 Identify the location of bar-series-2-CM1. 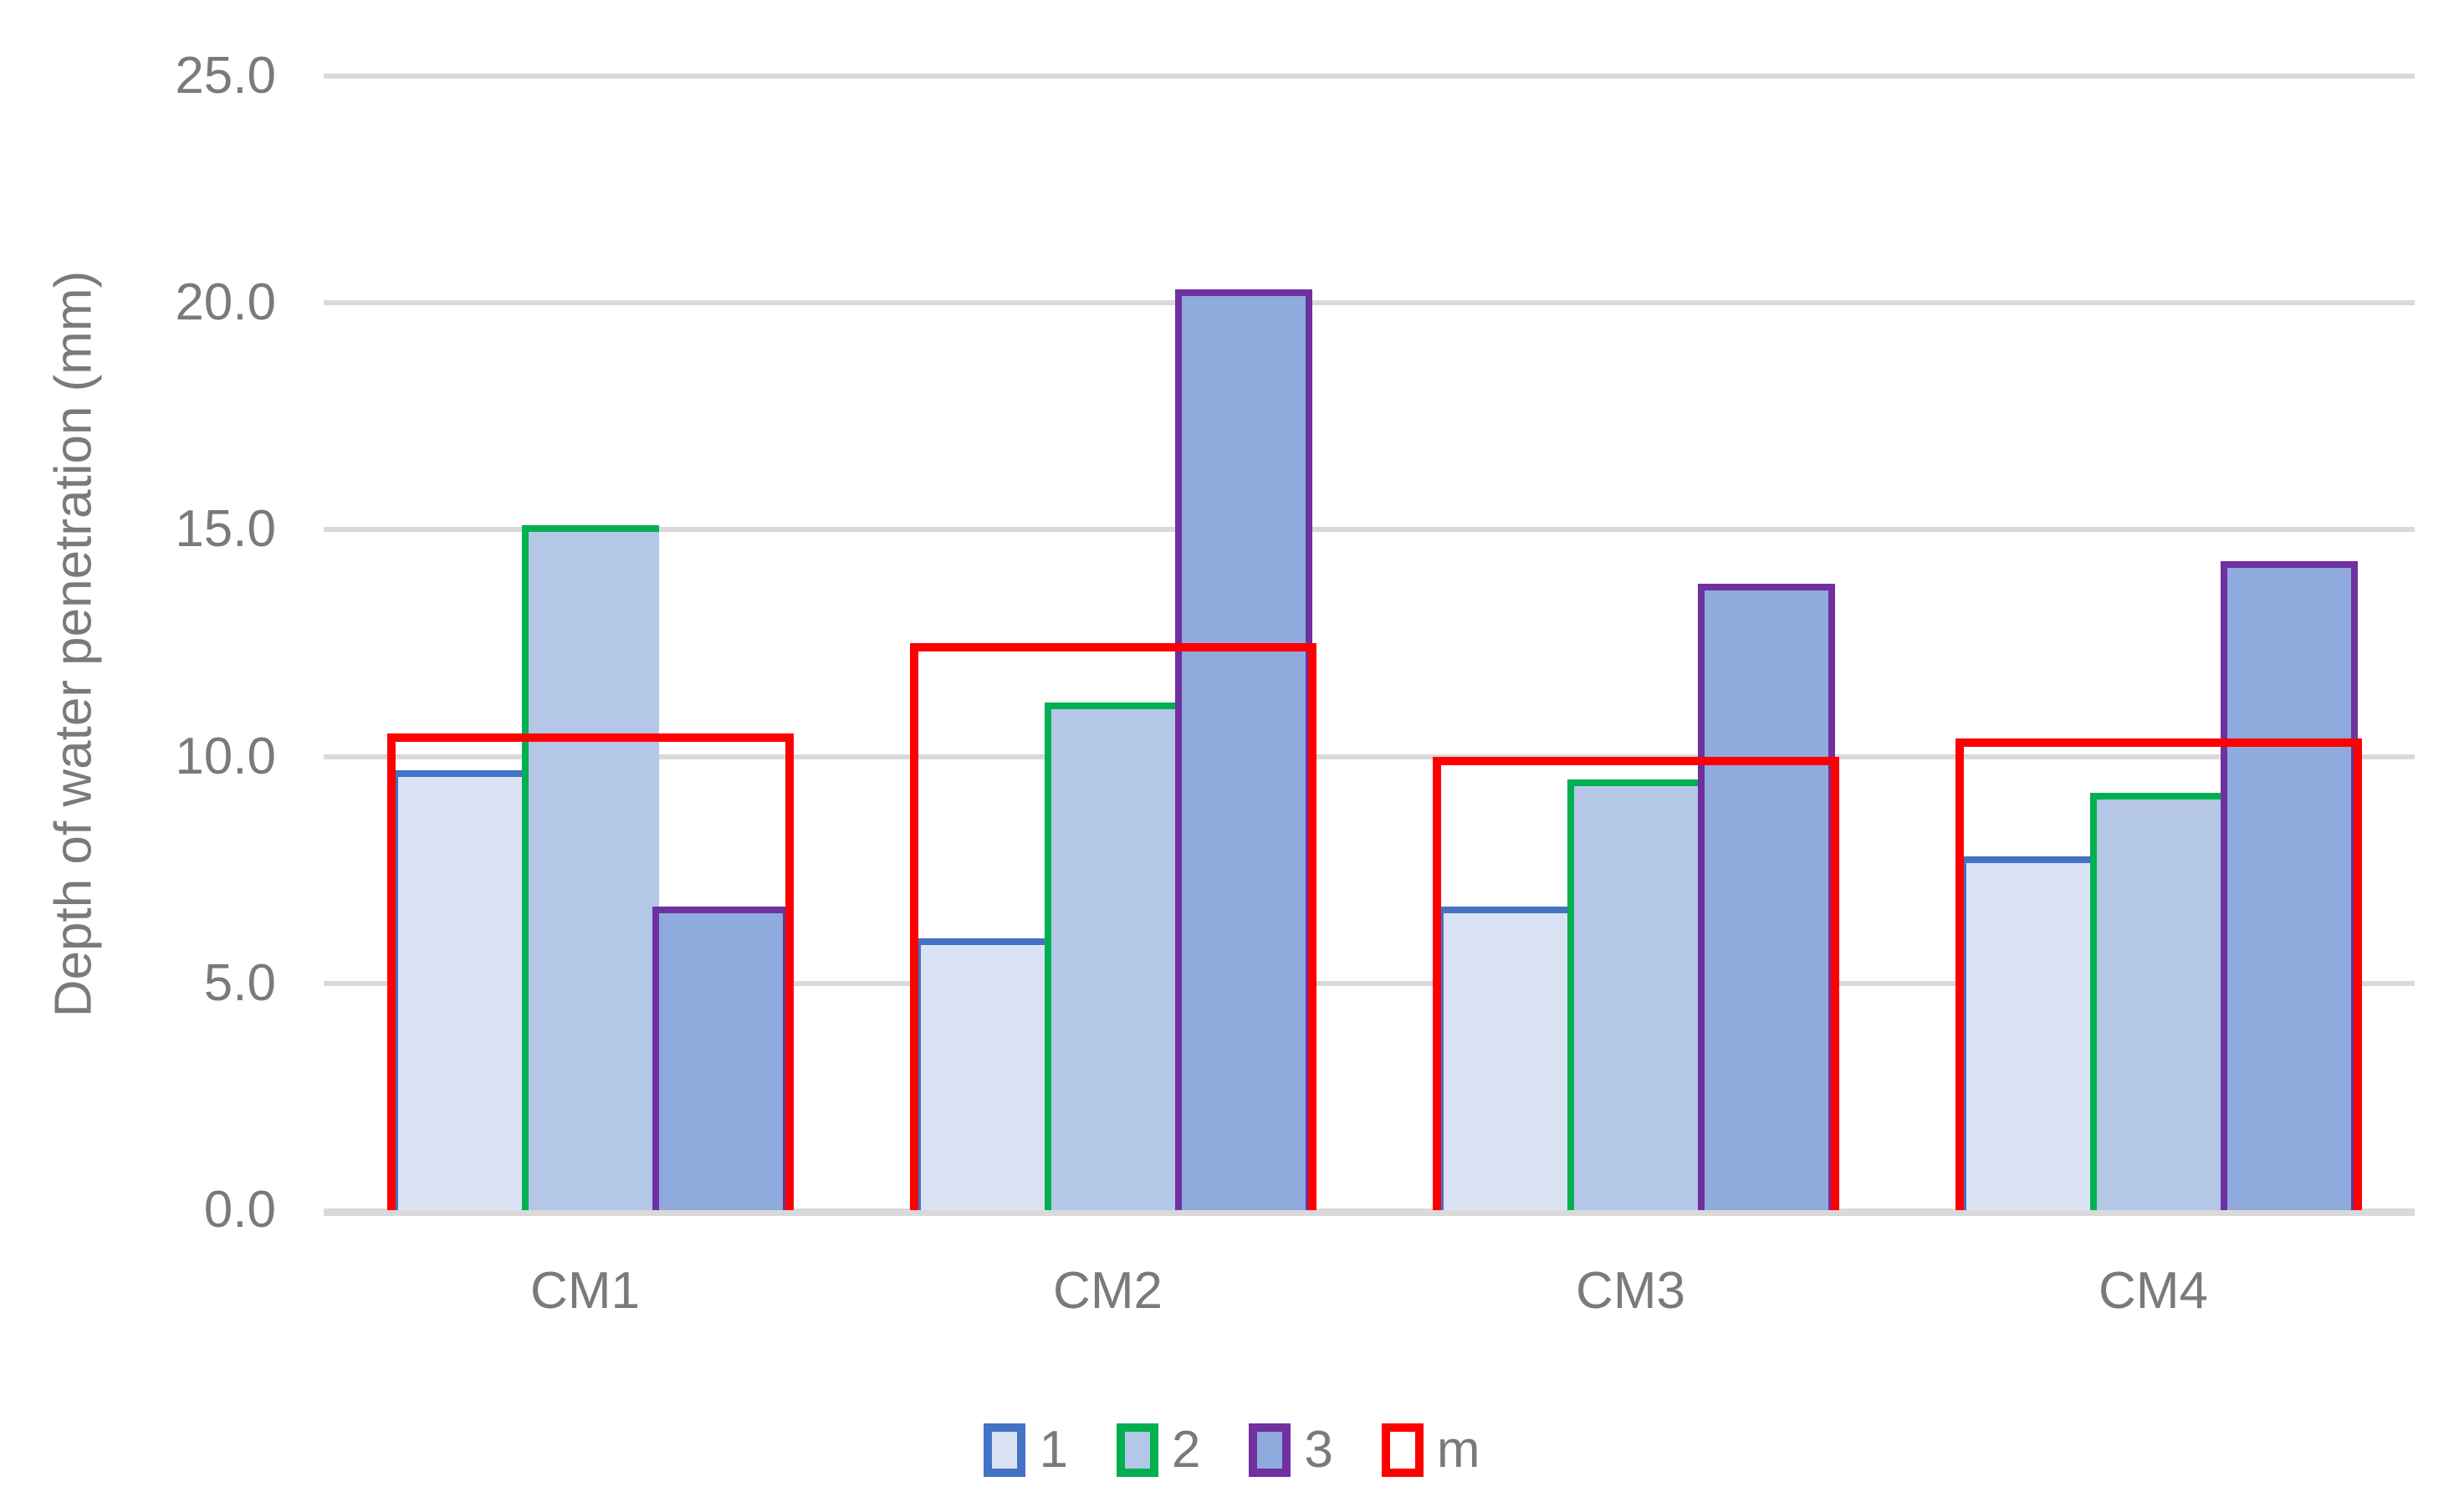
(591, 867).